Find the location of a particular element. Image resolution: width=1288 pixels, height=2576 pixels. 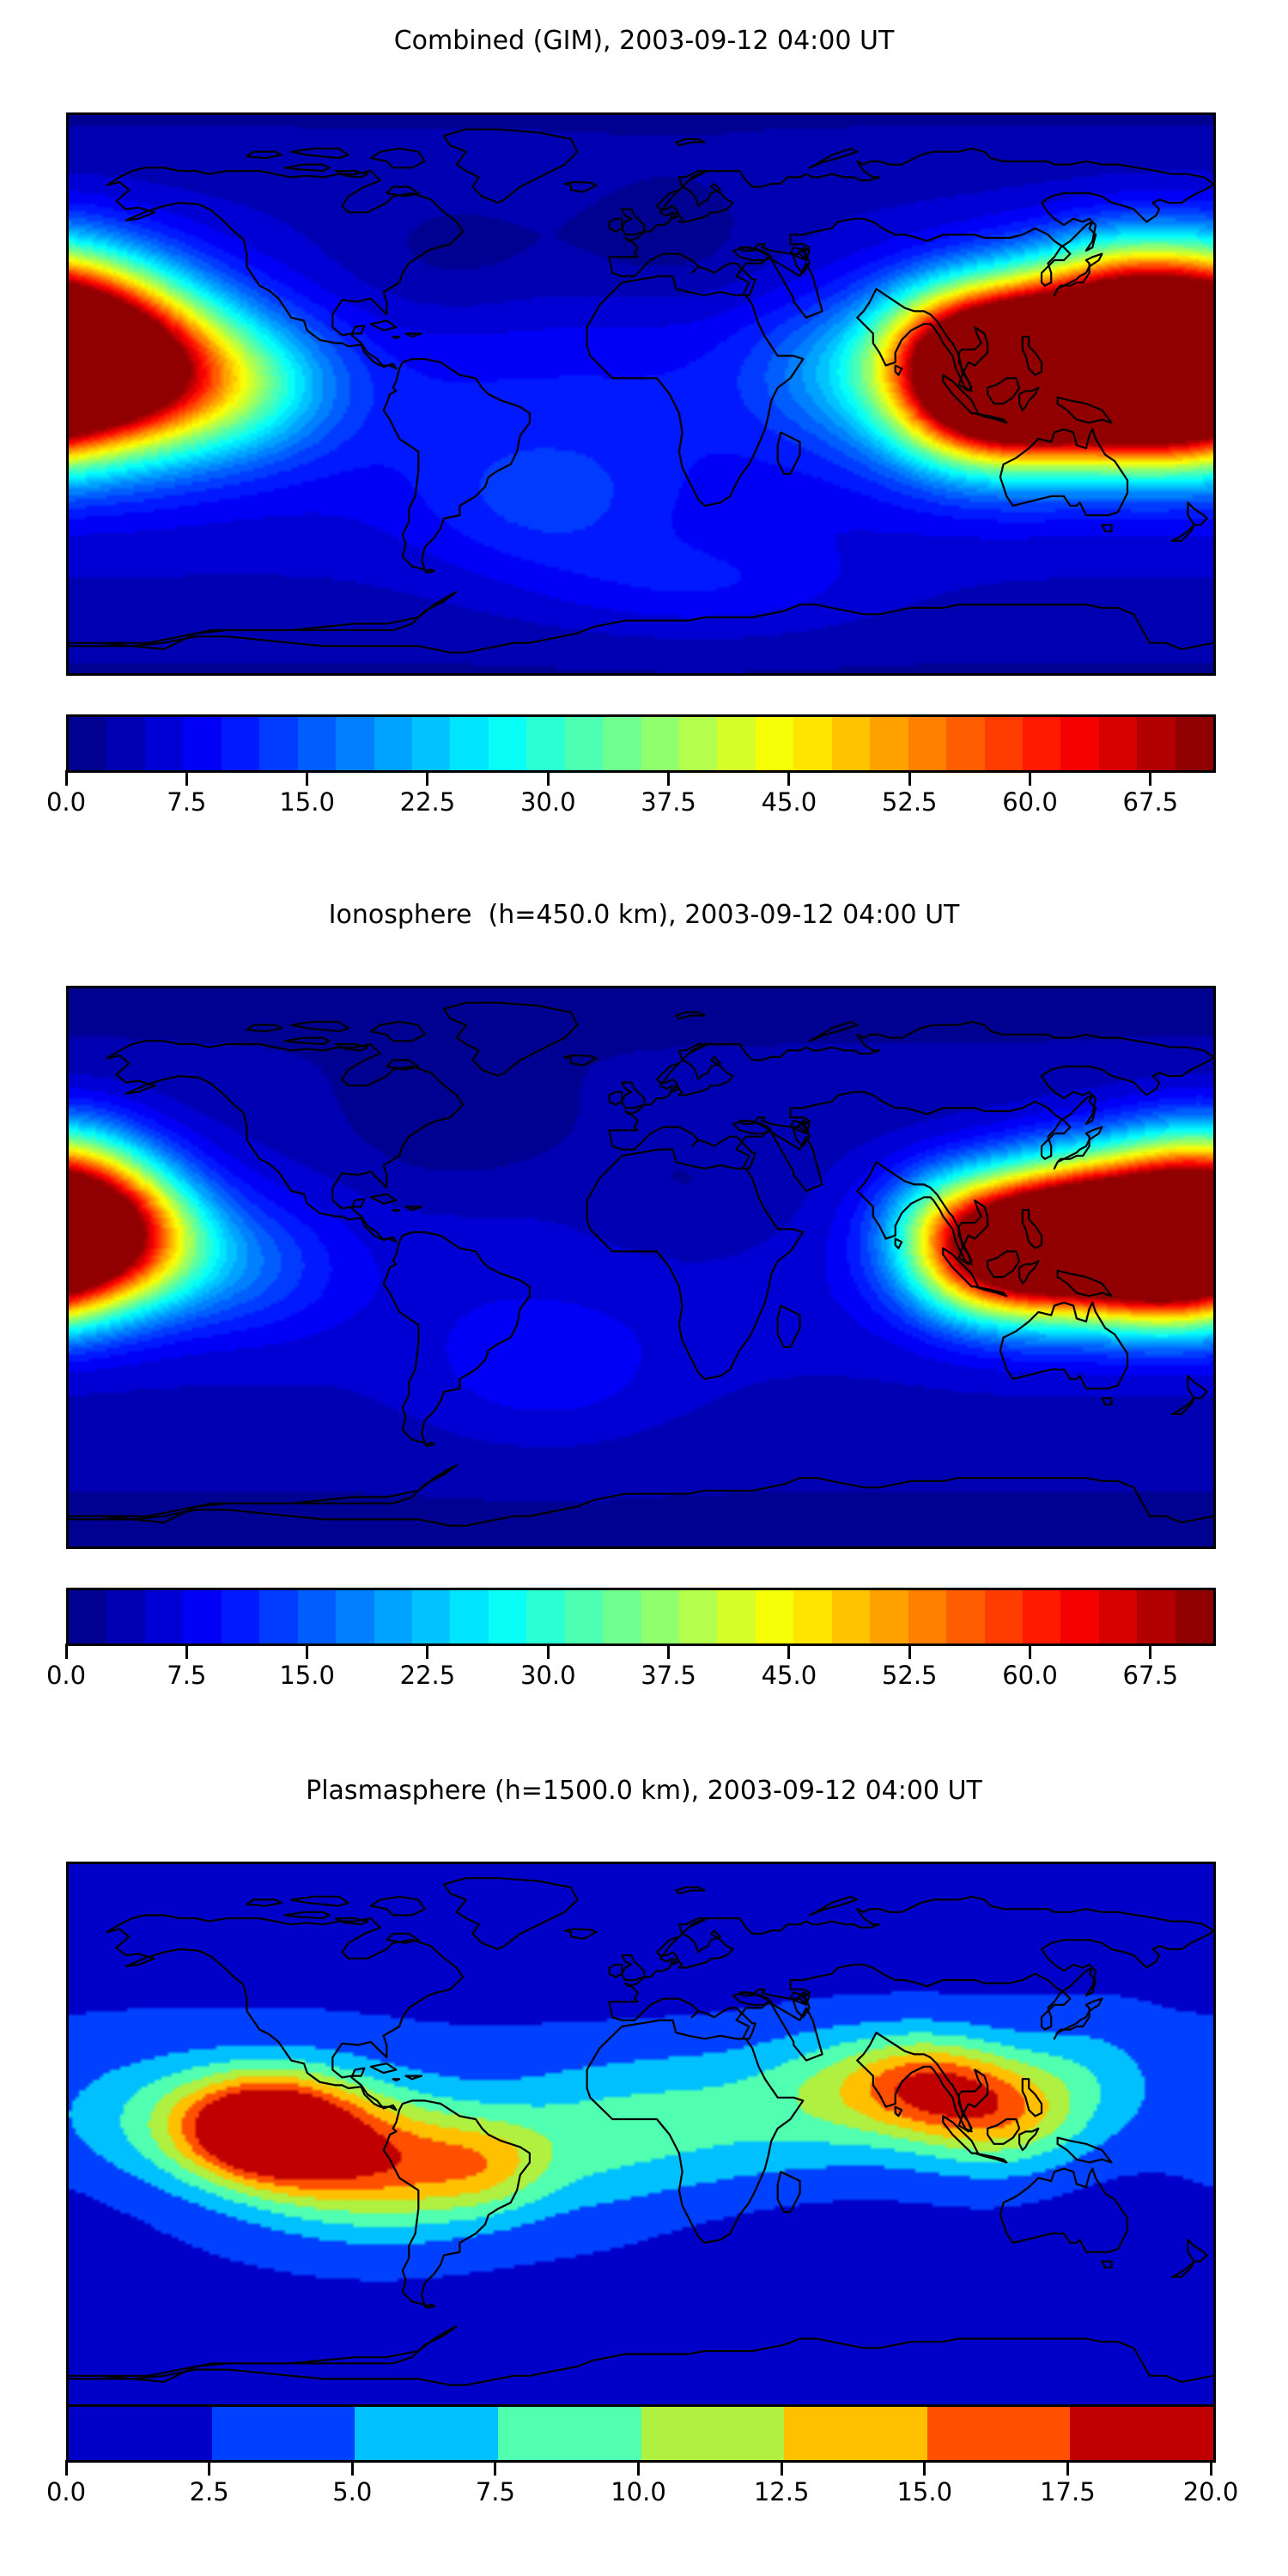

colorbar-tick-label: 12.5 is located at coordinates (781, 2492).